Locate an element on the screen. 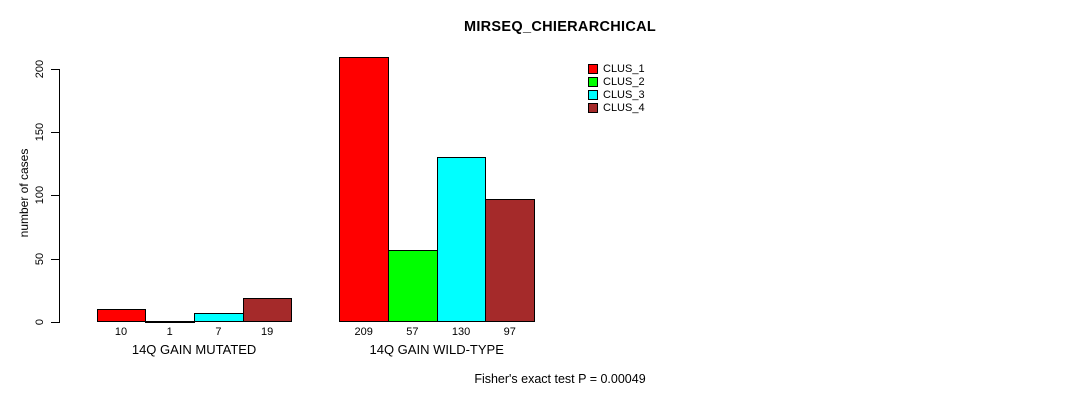  legend-label: CLUS_4 is located at coordinates (624, 107).